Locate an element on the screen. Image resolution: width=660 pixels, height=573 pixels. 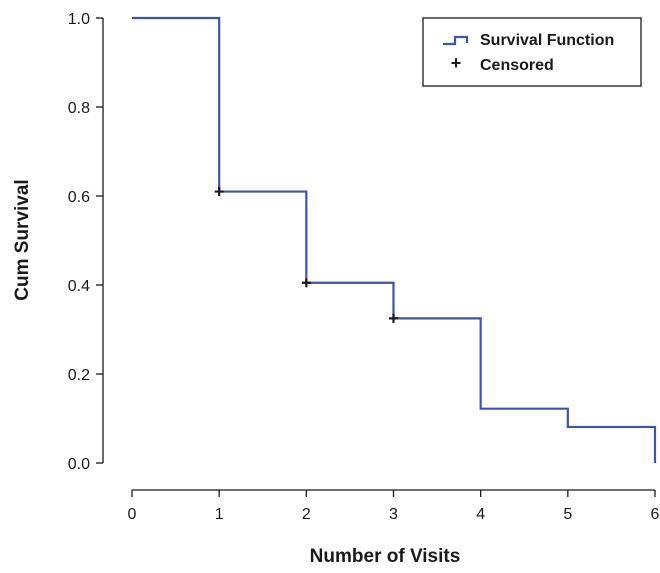
legend-censored-symbol: + is located at coordinates (456, 63).